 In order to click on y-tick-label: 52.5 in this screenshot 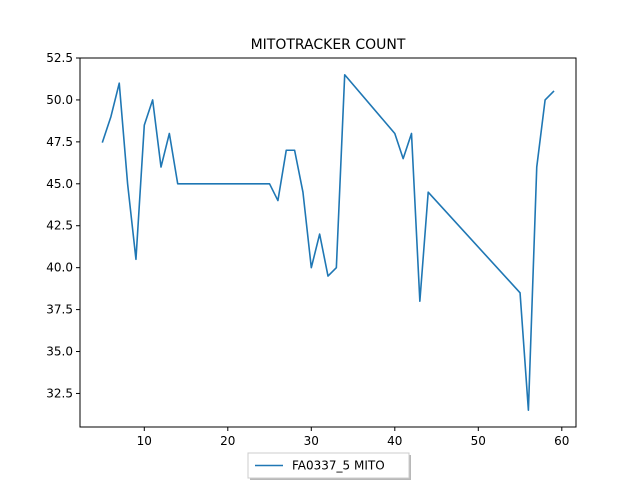, I will do `click(59, 58)`.